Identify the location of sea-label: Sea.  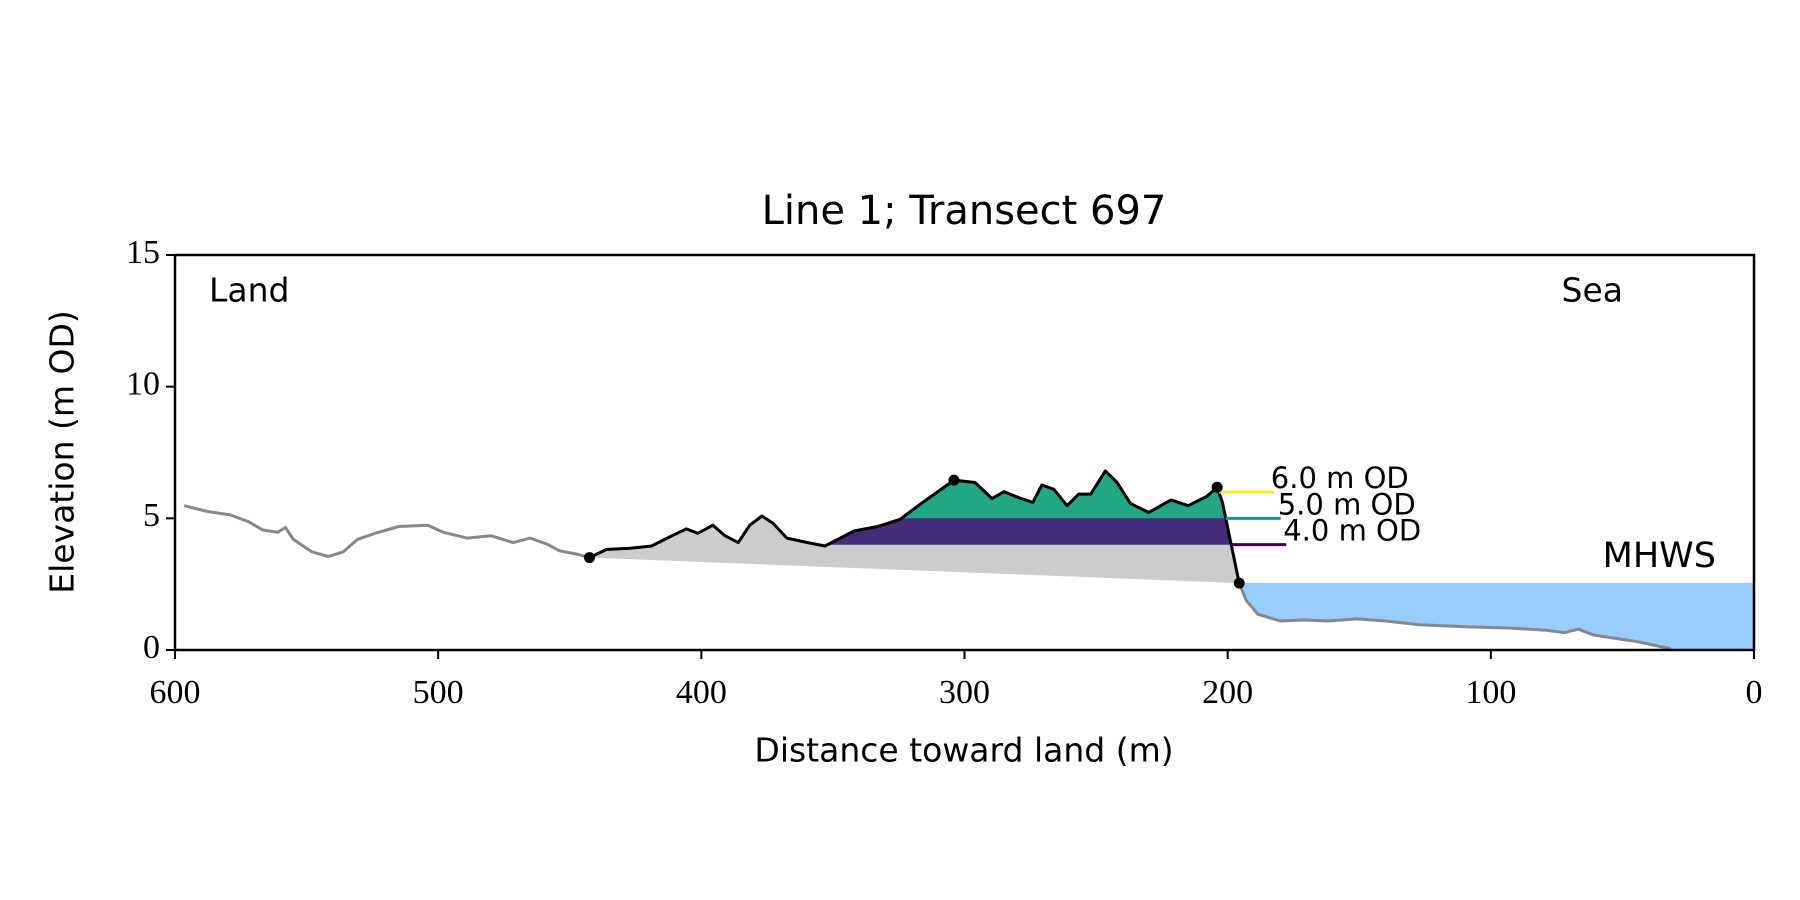
(1592, 290).